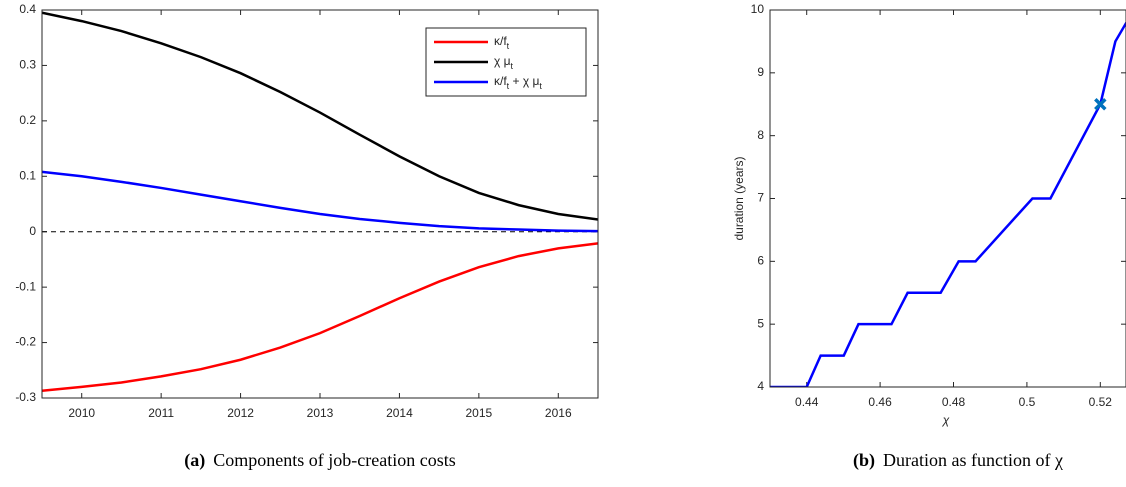  I want to click on x-tick-label: 0.44, so click(807, 402).